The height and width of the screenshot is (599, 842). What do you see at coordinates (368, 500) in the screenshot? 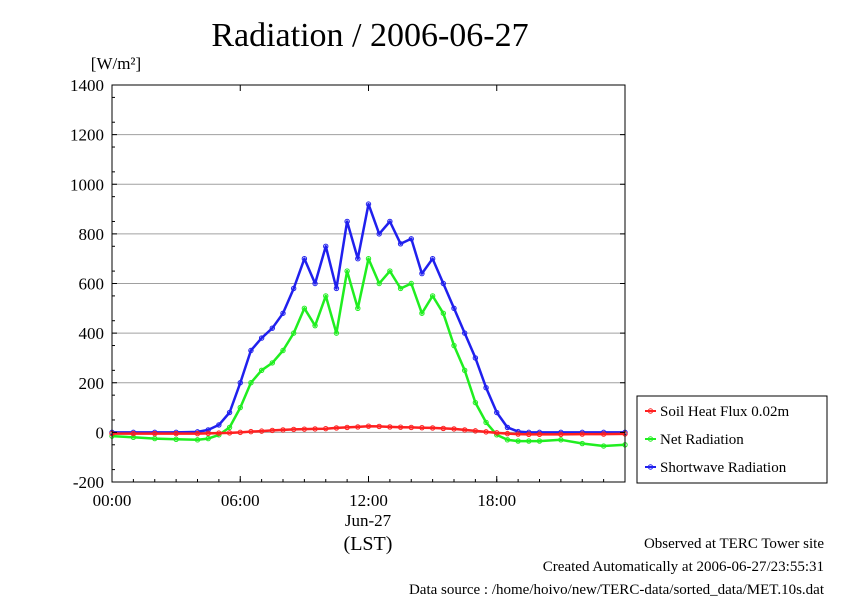
I see `x-tick-label: 12:00` at bounding box center [368, 500].